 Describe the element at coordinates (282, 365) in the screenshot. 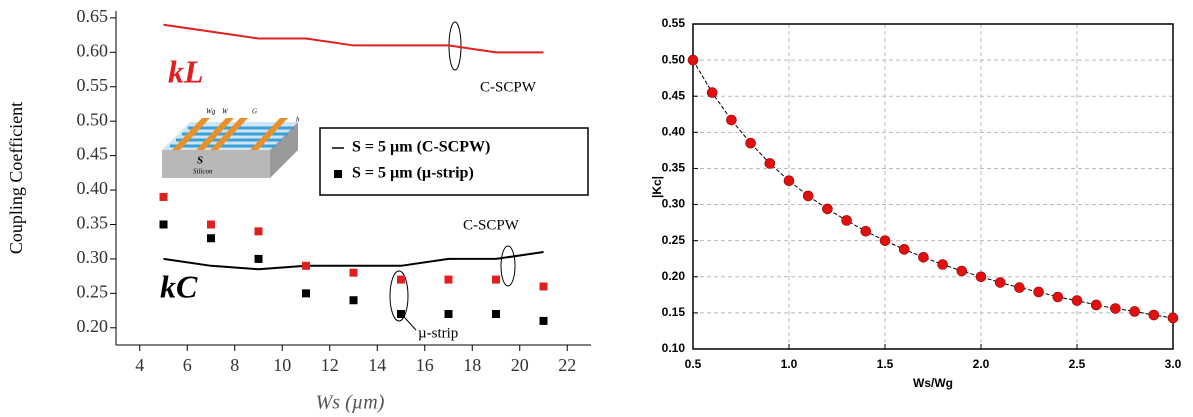

I see `x-tick-label: 10` at that location.